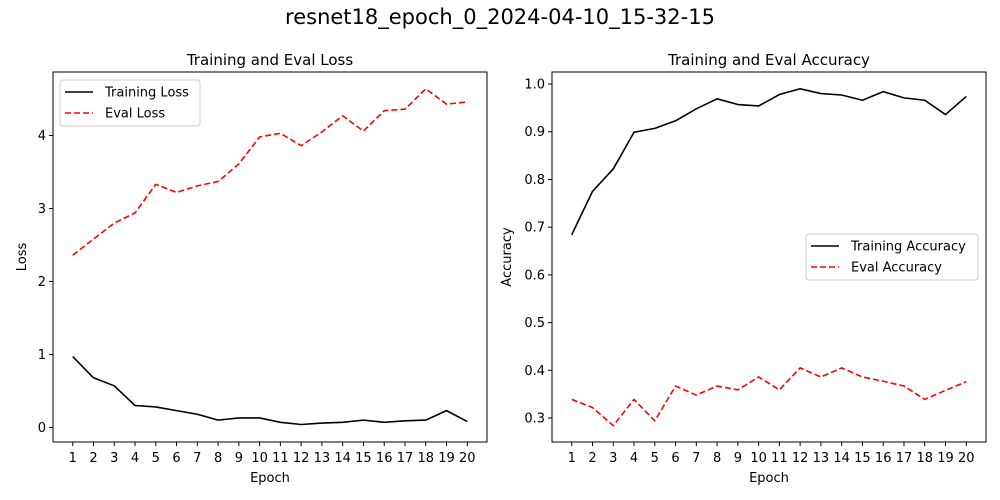 The height and width of the screenshot is (500, 1000). Describe the element at coordinates (534, 132) in the screenshot. I see `y-tick-label: 0.9` at that location.